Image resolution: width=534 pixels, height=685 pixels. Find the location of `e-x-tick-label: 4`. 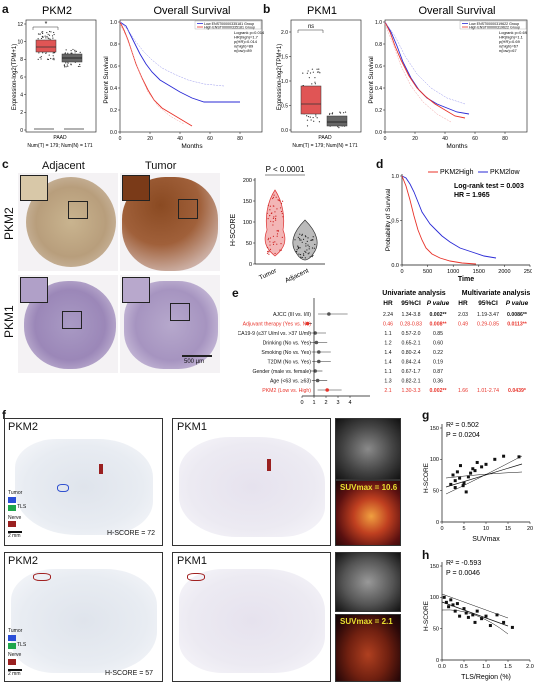

e-x-tick-label: 4 is located at coordinates (349, 403).